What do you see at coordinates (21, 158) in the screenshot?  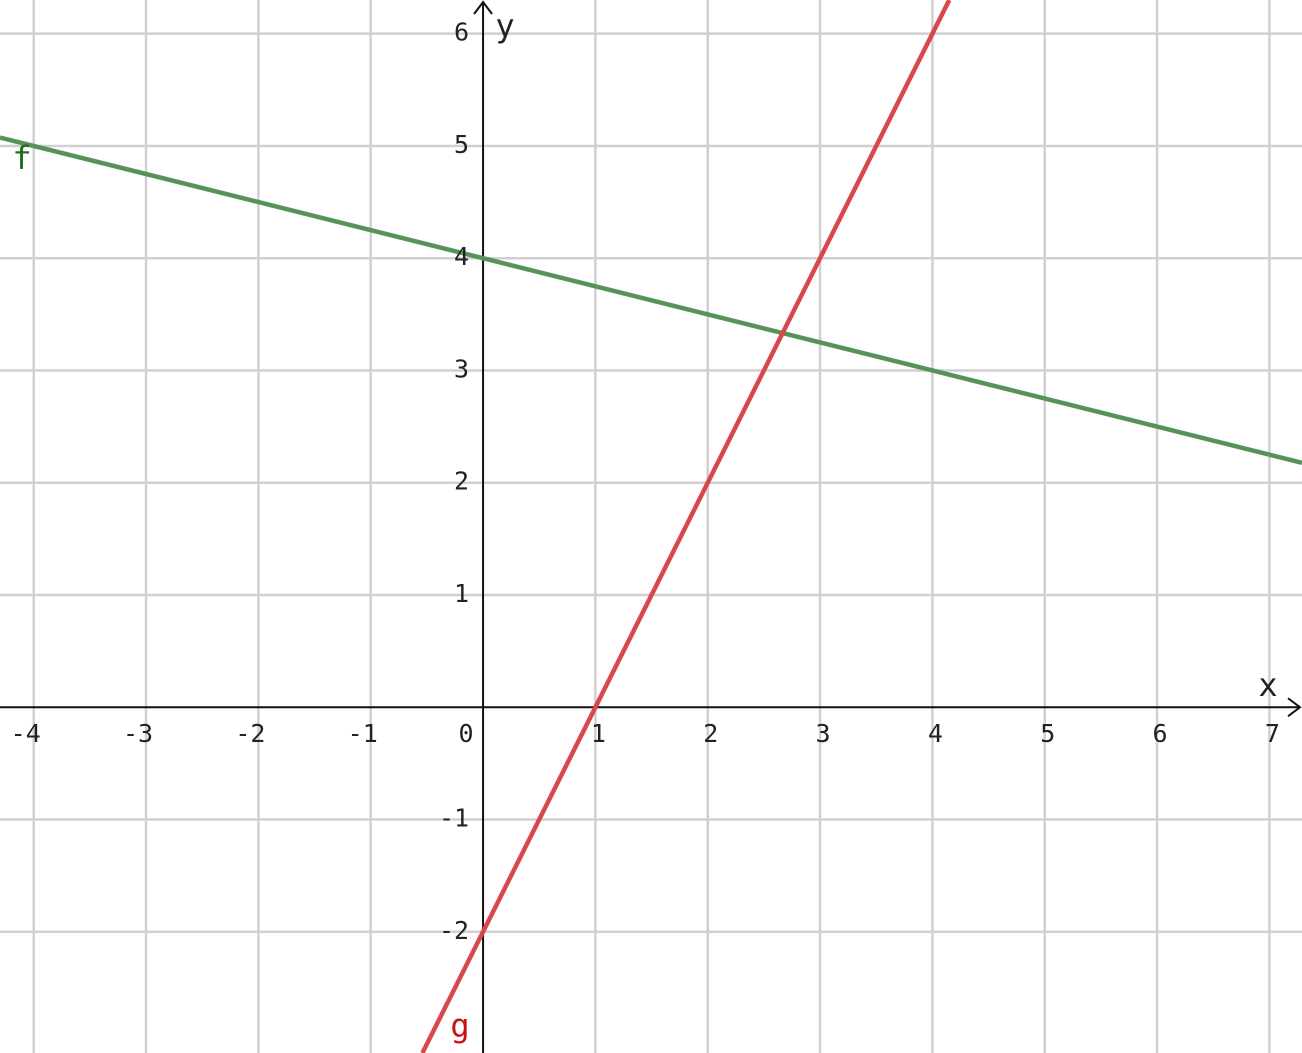 I see `series-label: f` at bounding box center [21, 158].